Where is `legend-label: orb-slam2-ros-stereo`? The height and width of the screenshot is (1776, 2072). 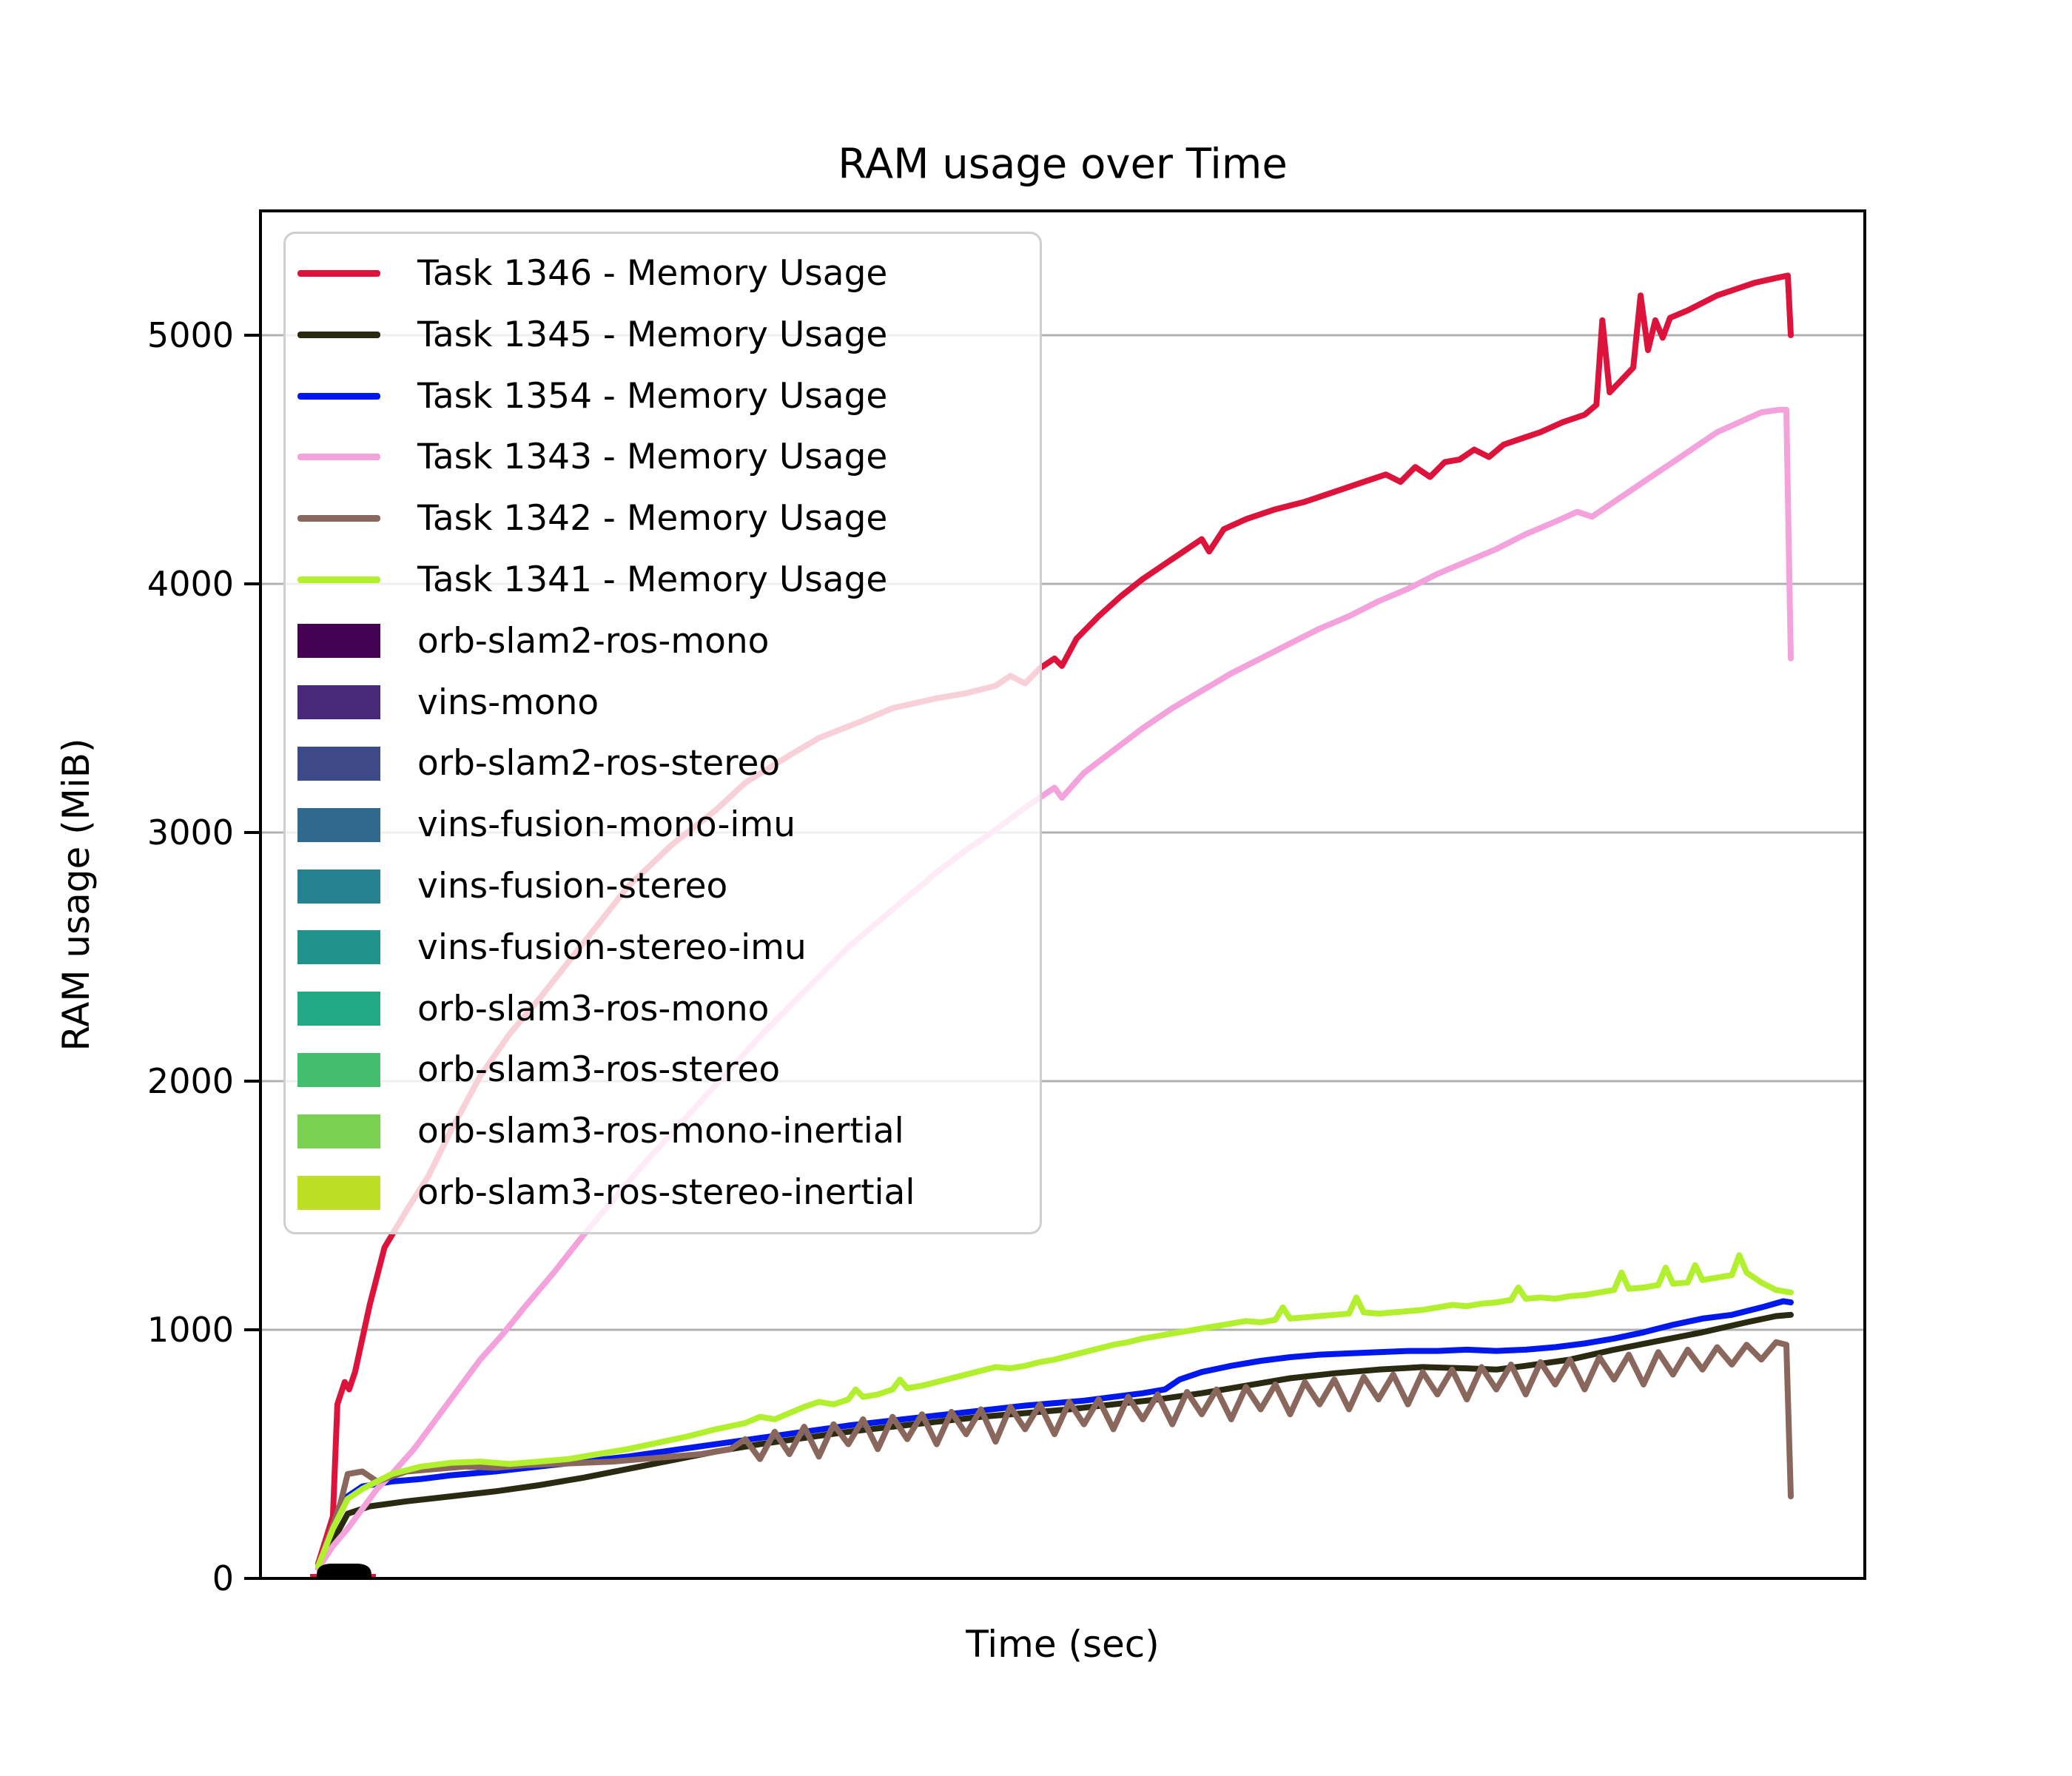
legend-label: orb-slam2-ros-stereo is located at coordinates (599, 763).